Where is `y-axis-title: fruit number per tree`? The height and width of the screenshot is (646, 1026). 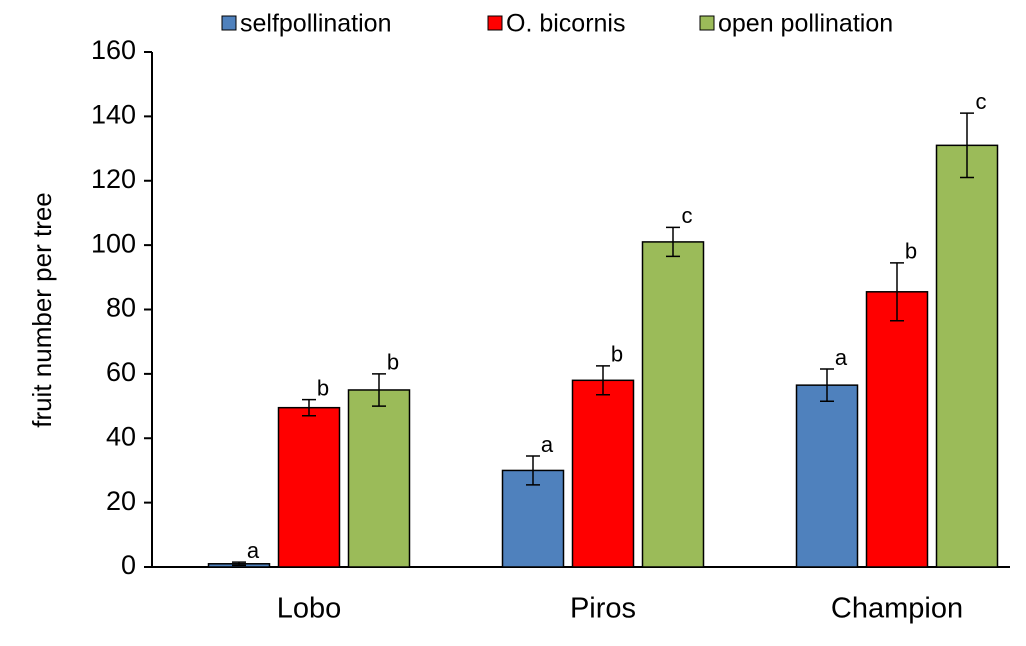 y-axis-title: fruit number per tree is located at coordinates (42, 310).